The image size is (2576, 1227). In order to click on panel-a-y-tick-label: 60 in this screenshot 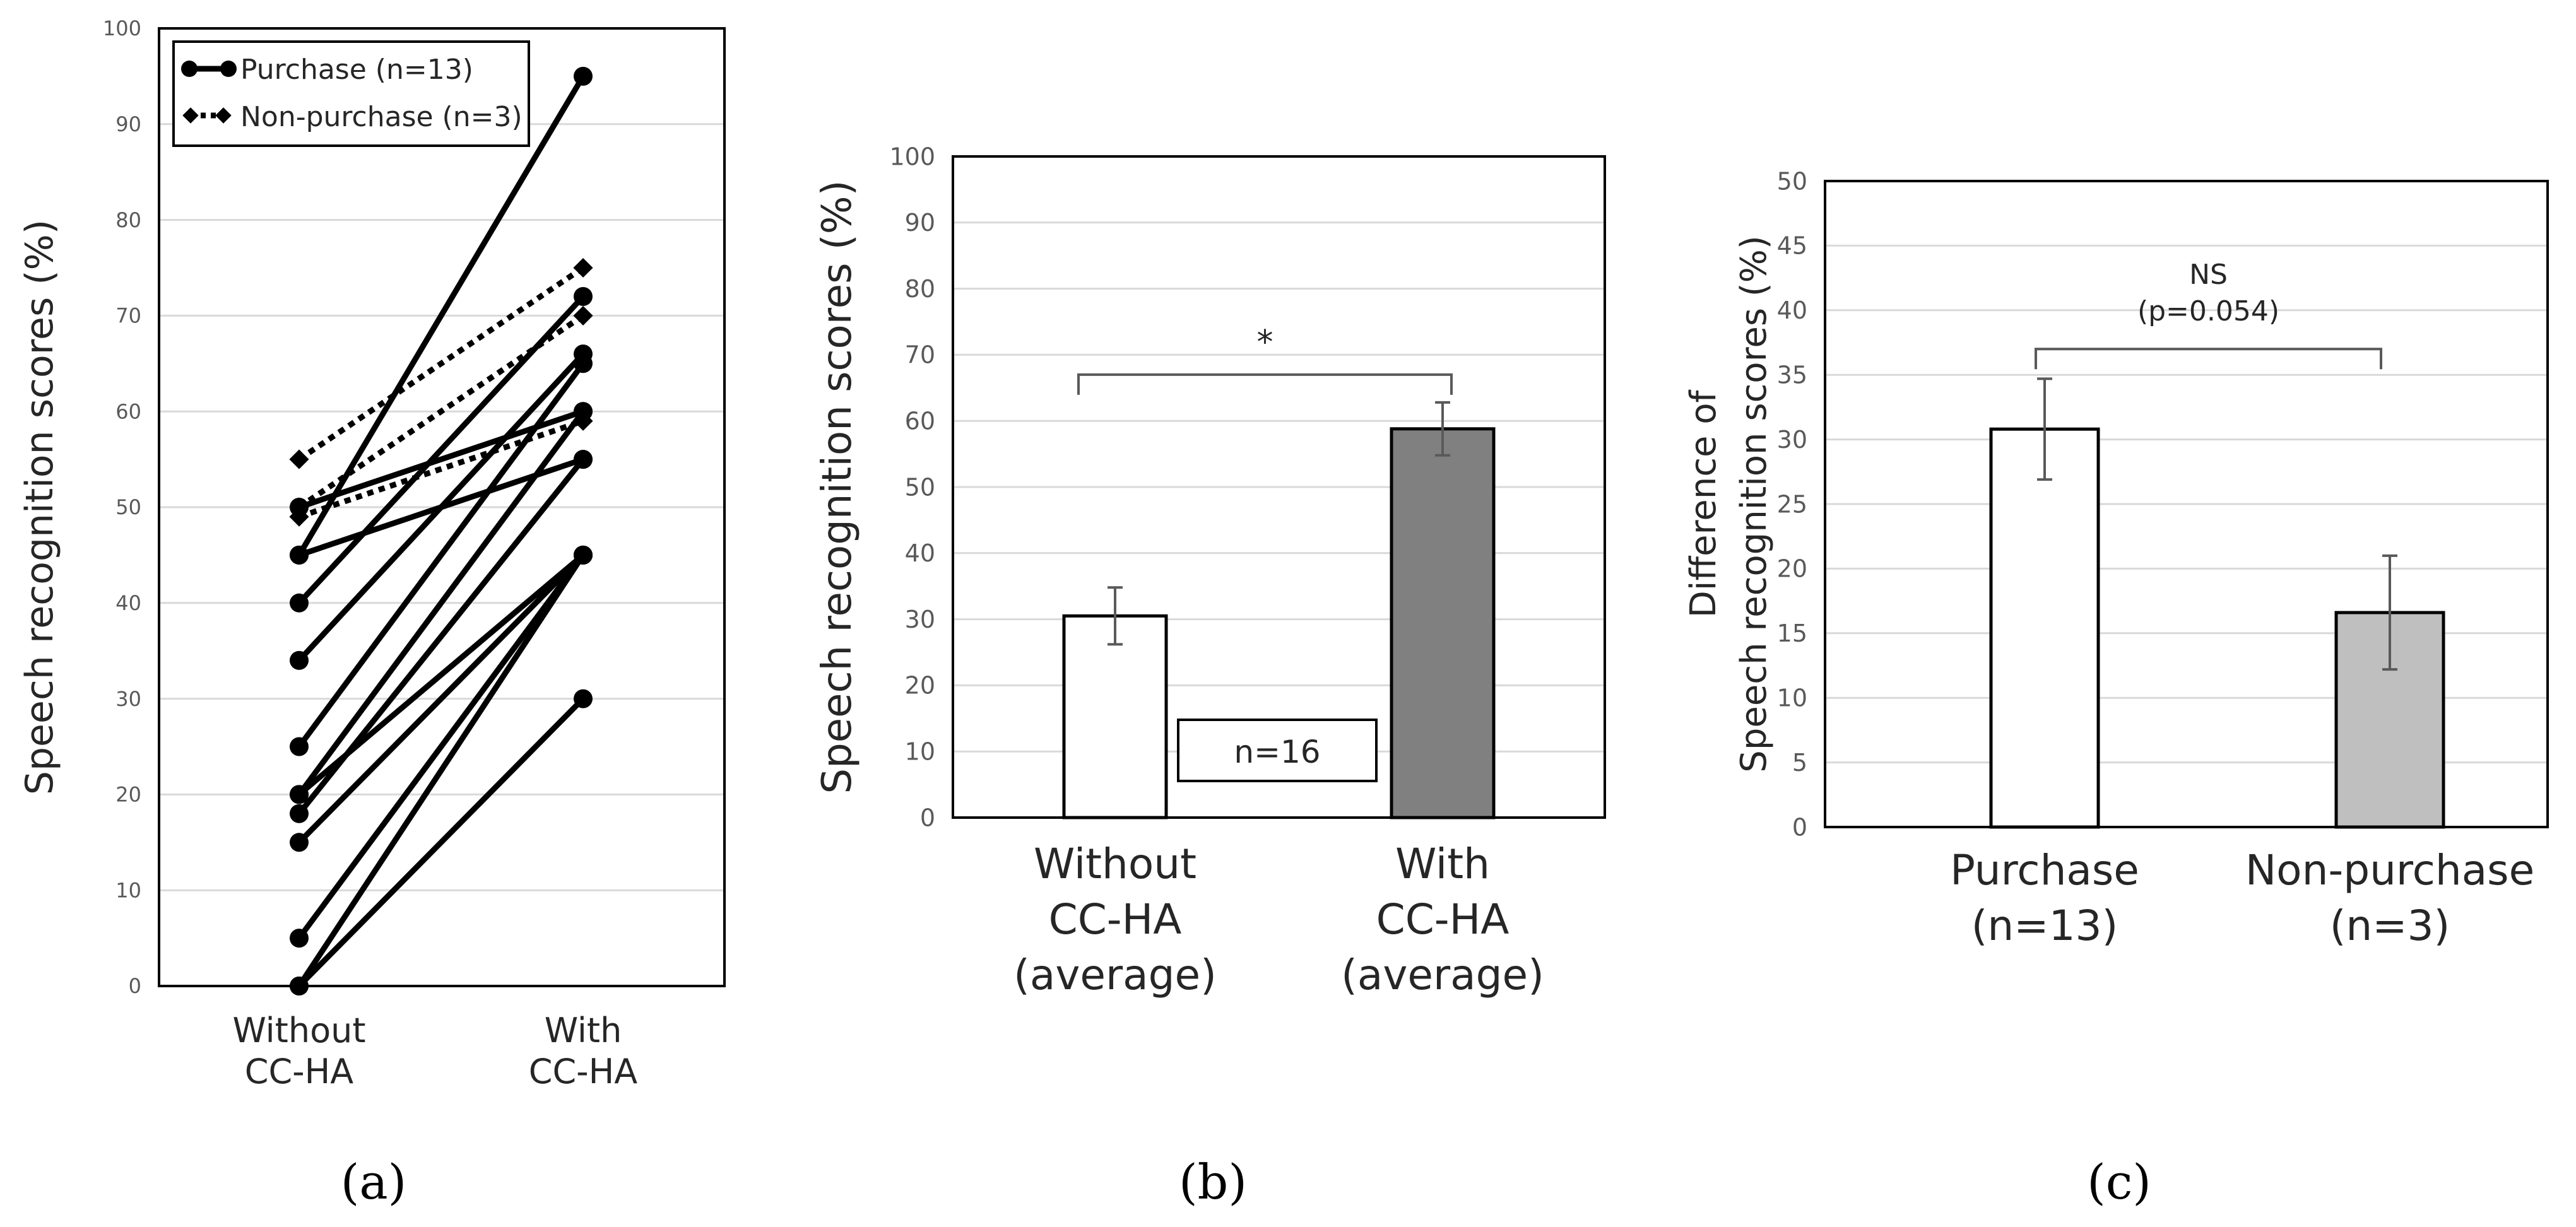, I will do `click(128, 411)`.